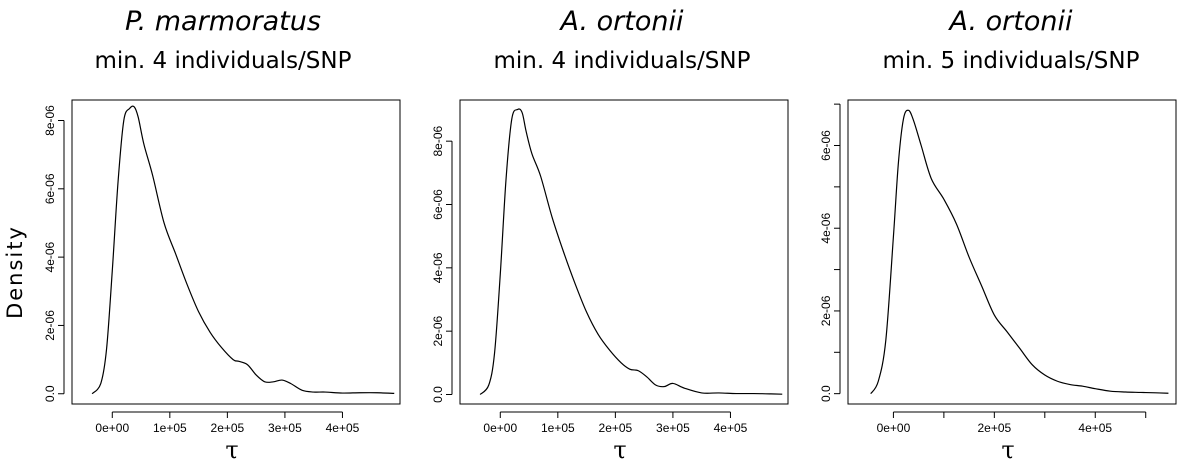 Image resolution: width=1187 pixels, height=462 pixels. I want to click on panel-title: P. marmoratus, so click(223, 21).